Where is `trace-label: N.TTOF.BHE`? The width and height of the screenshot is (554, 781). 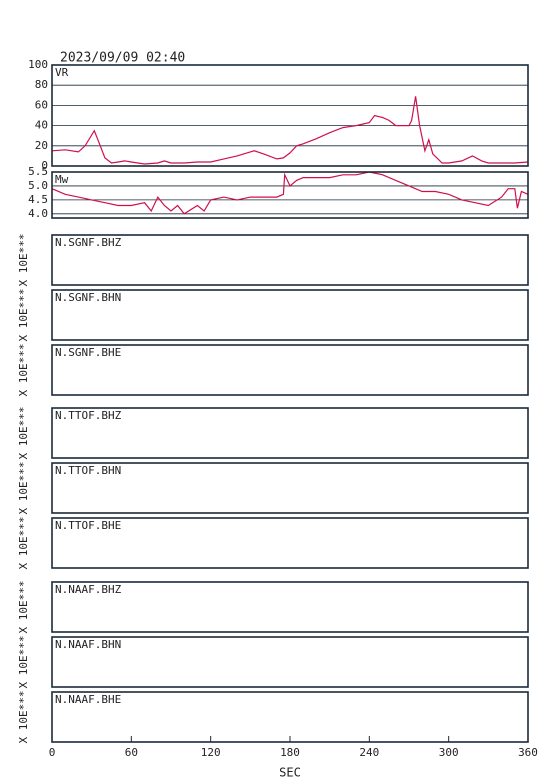 trace-label: N.TTOF.BHE is located at coordinates (88, 525).